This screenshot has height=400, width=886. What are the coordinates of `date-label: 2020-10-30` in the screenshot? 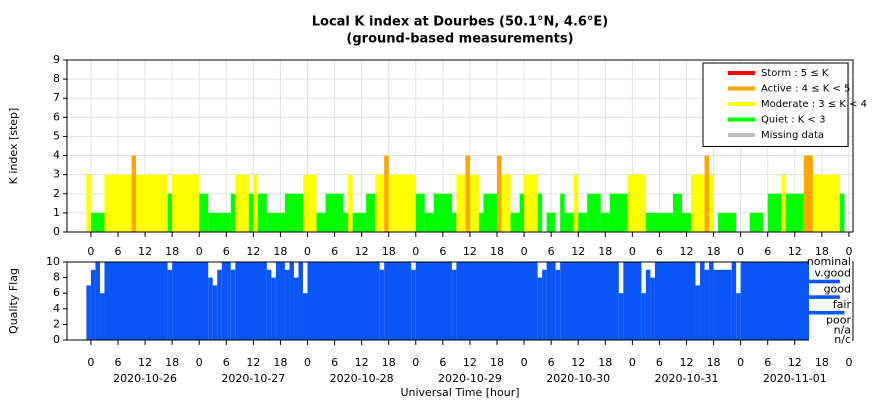 It's located at (578, 378).